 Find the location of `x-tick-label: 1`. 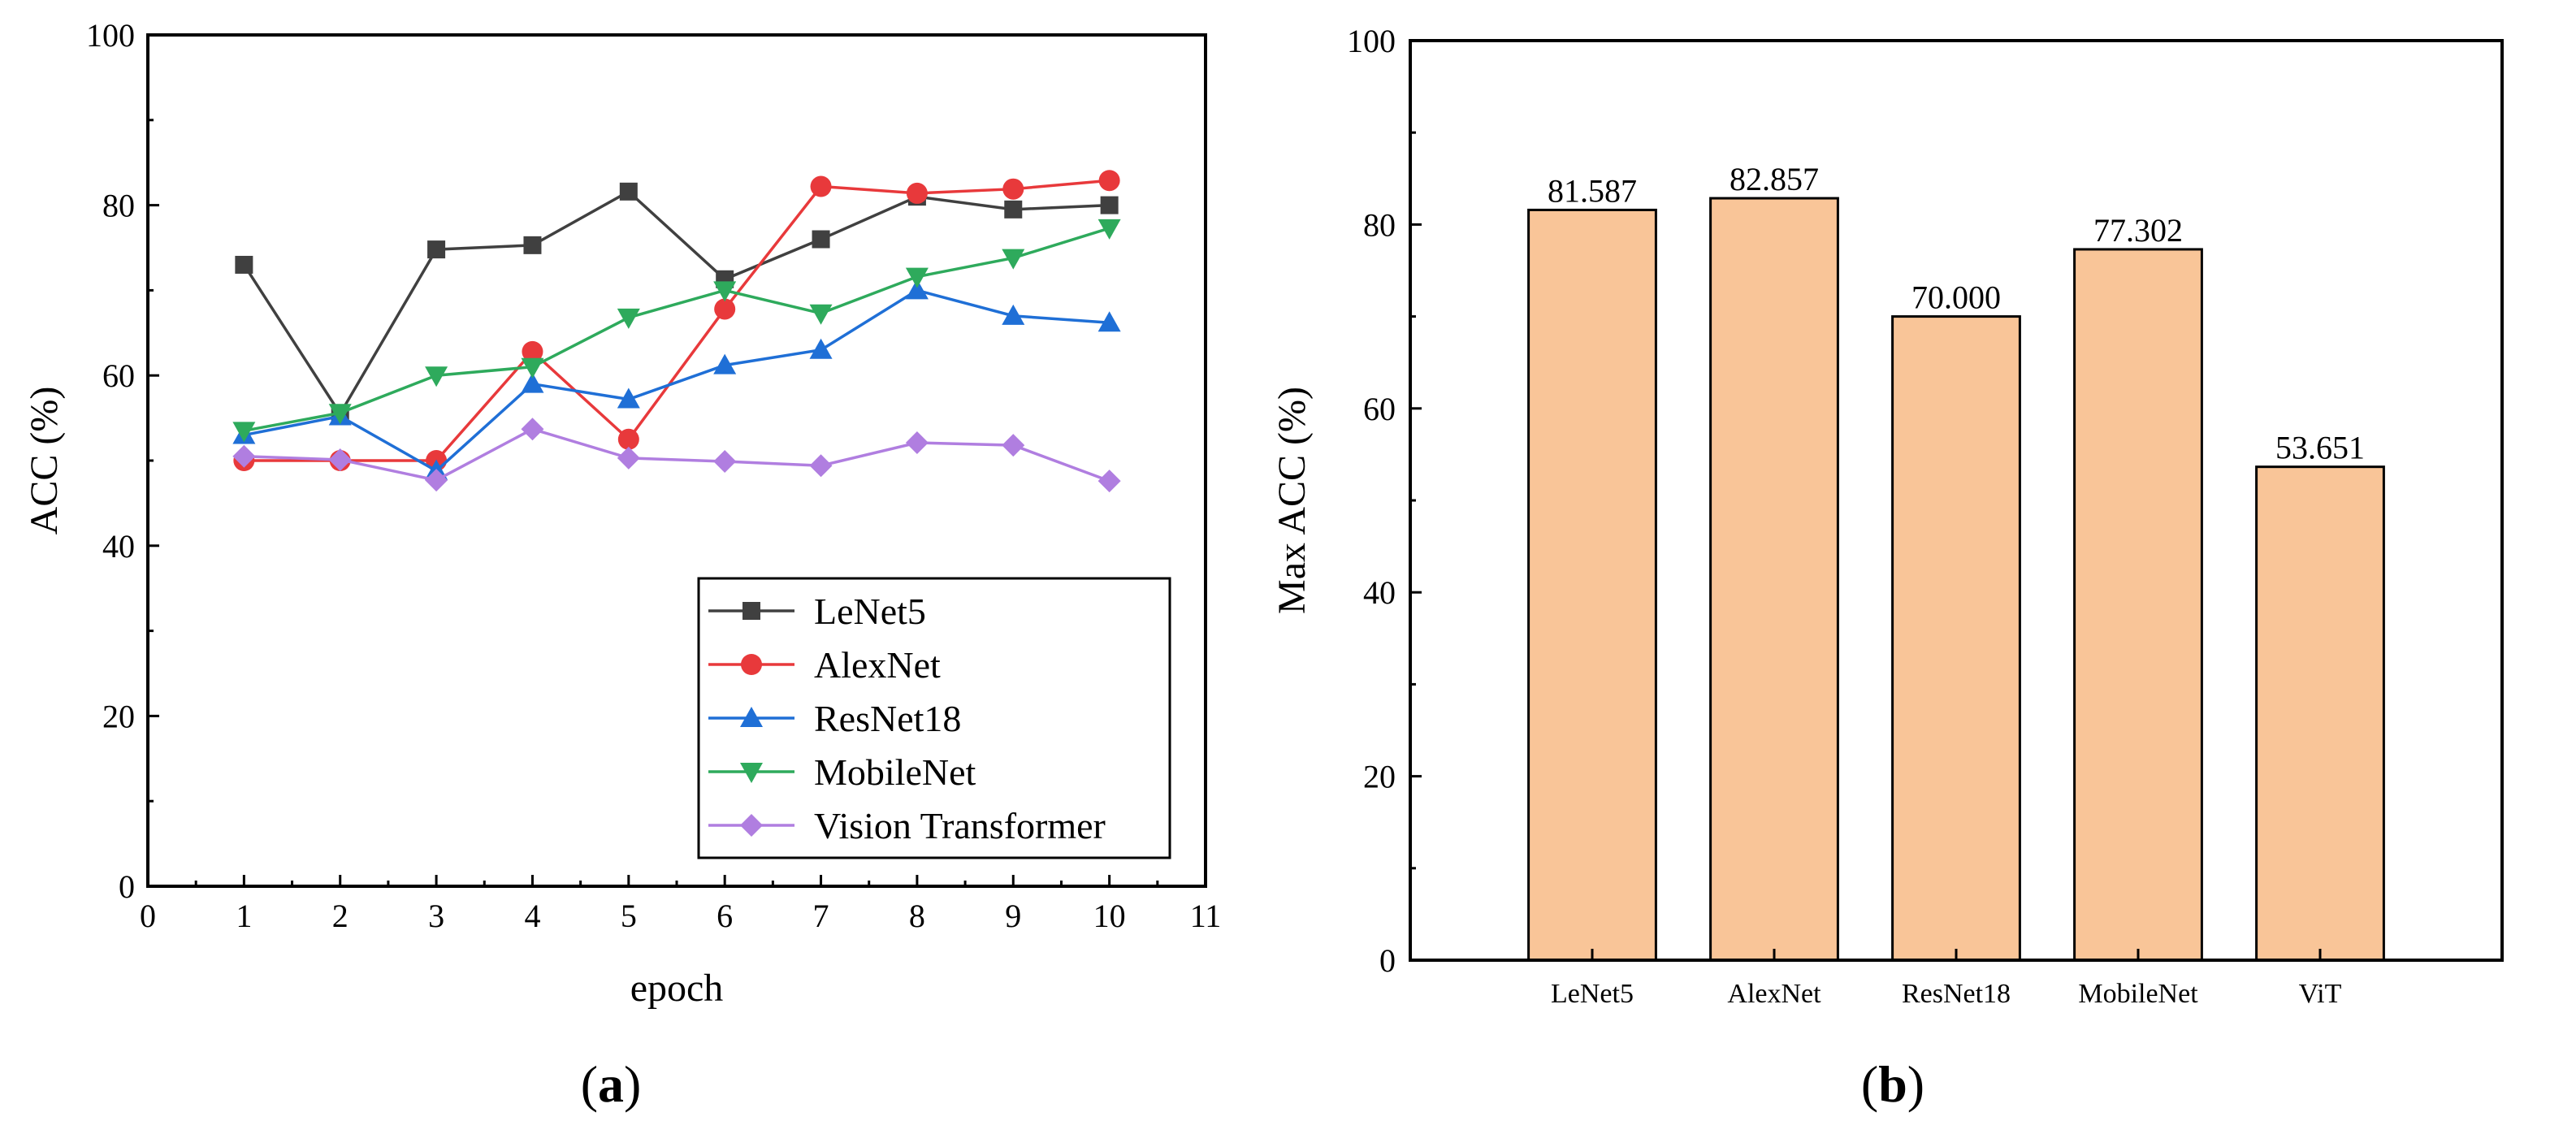

x-tick-label: 1 is located at coordinates (244, 916).